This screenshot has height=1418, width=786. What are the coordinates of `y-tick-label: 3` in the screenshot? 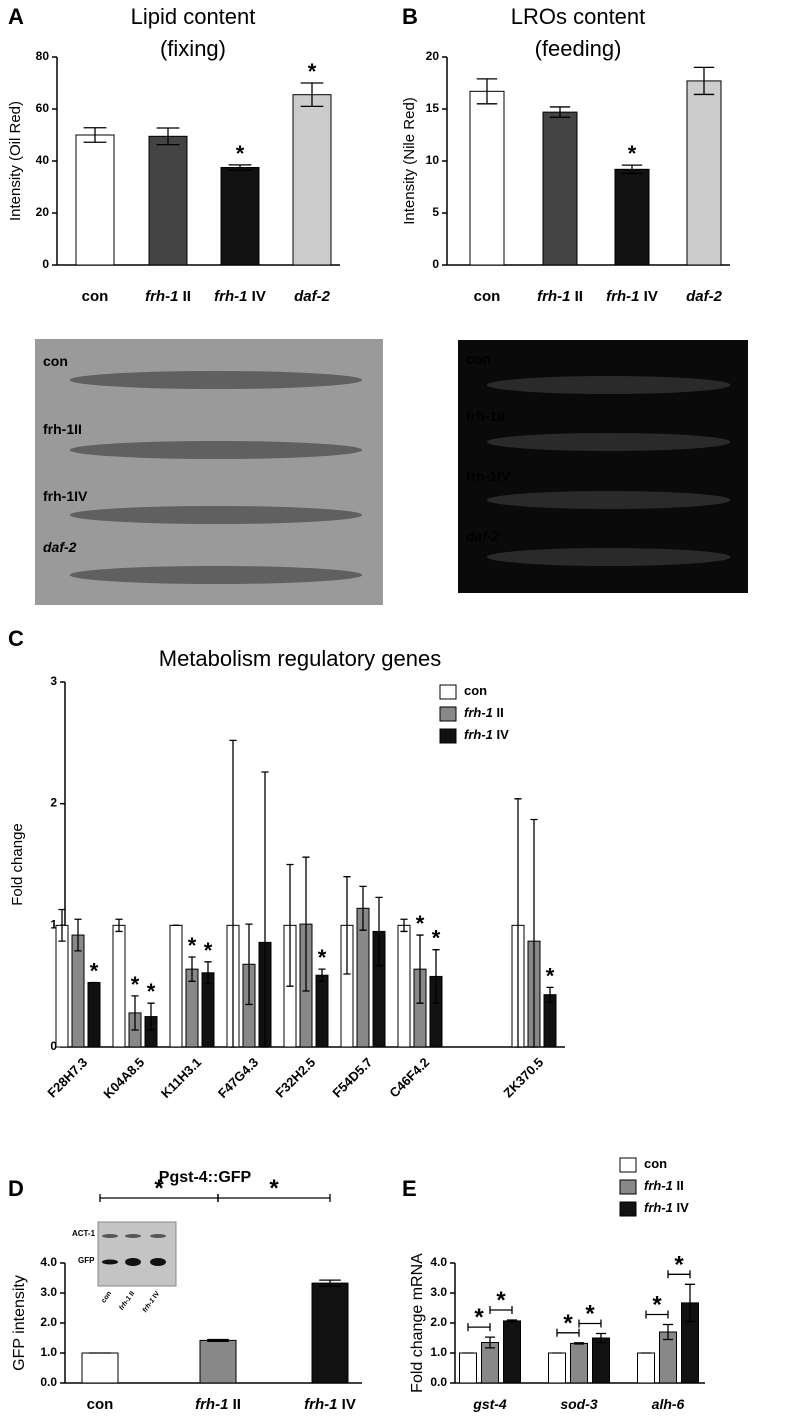 It's located at (53, 681).